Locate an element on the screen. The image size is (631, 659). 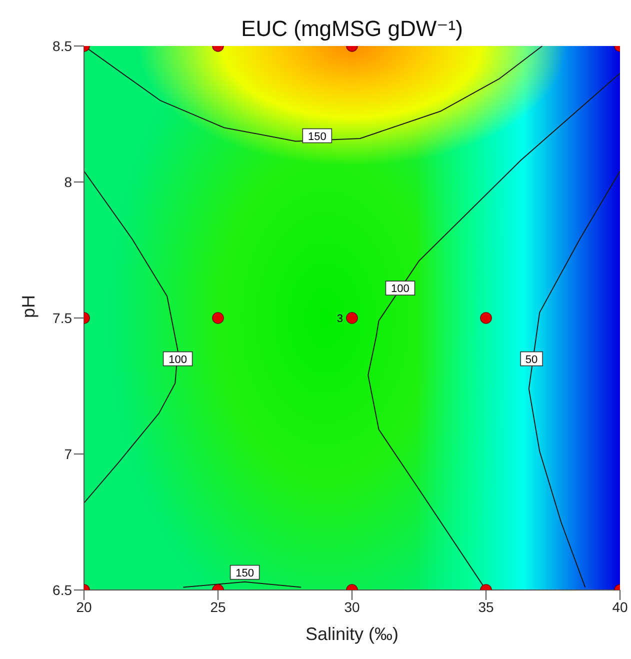
x-tick-label: 25 is located at coordinates (218, 606).